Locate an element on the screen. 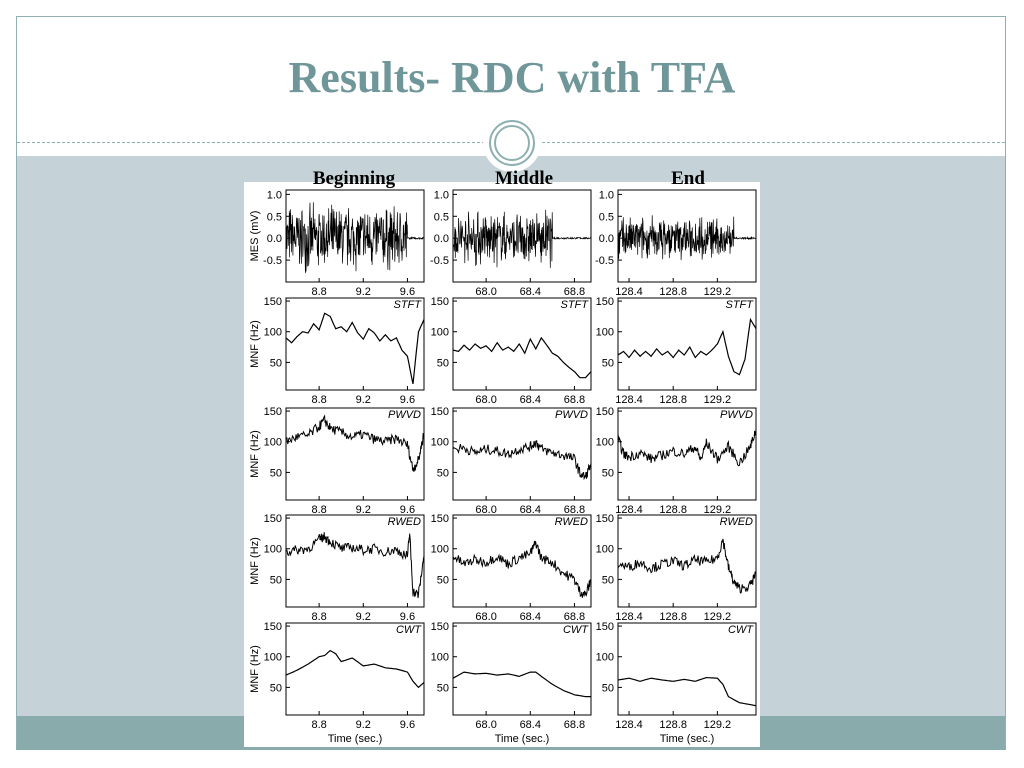 This screenshot has height=768, width=1024. x-tick-label: 68.4 is located at coordinates (530, 725).